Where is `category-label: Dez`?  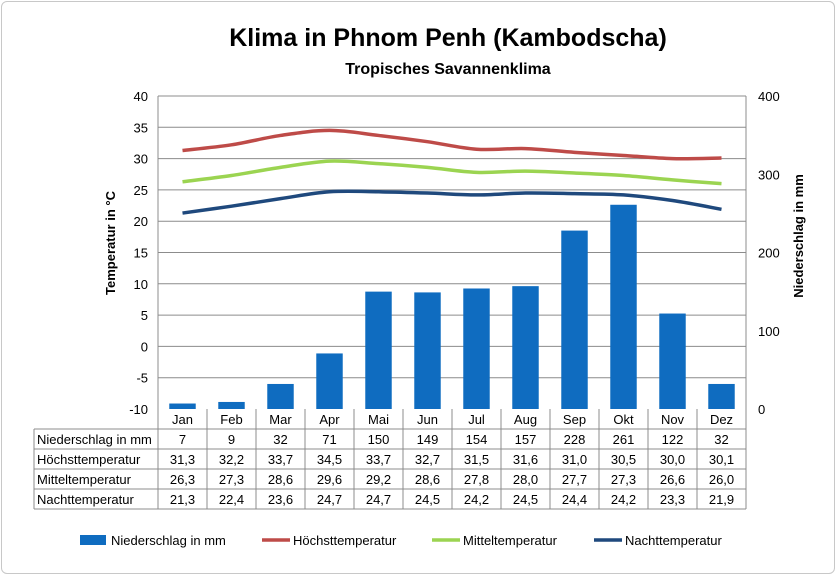 category-label: Dez is located at coordinates (721, 419).